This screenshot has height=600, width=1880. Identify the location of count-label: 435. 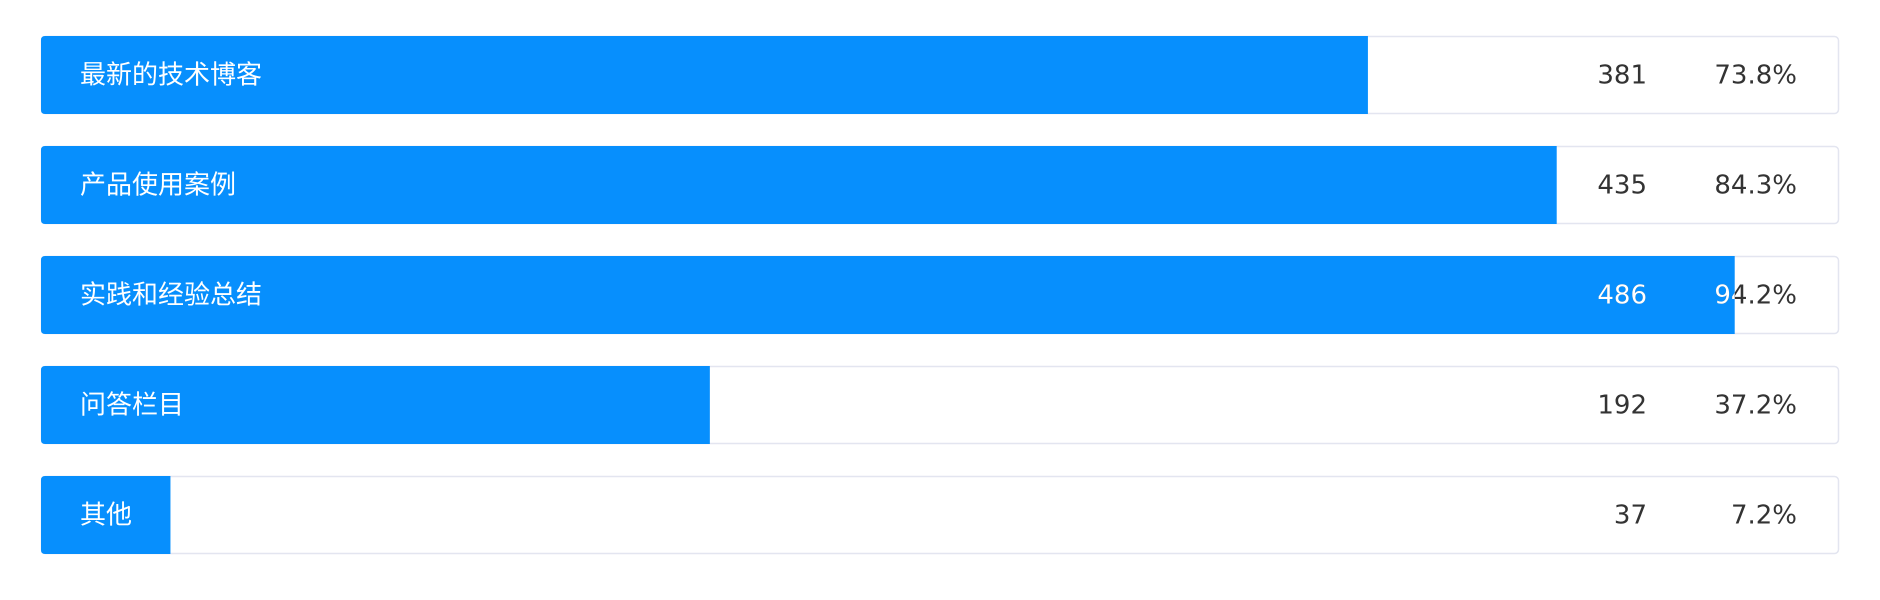
(1622, 186).